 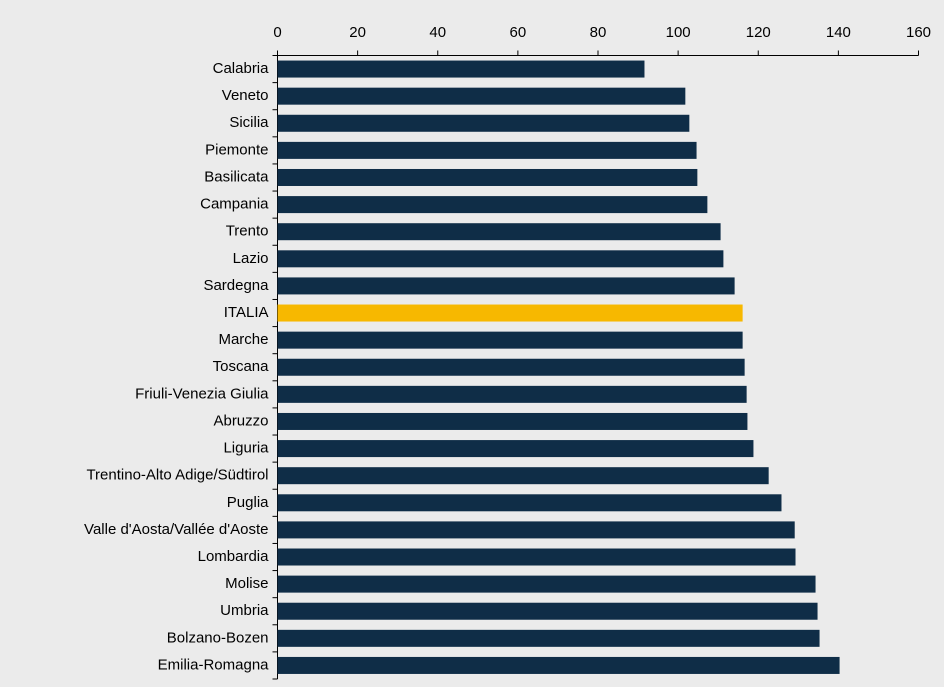 I want to click on y-tick-label: Bolzano-Bozen, so click(x=218, y=637).